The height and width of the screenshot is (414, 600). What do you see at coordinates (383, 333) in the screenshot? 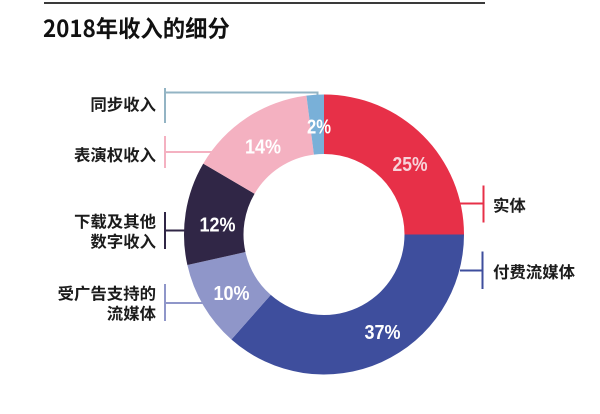
I see `svg-text: 37%` at bounding box center [383, 333].